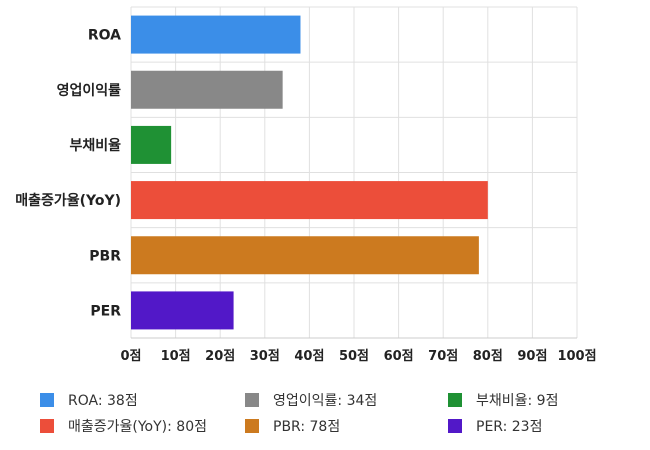 This screenshot has height=450, width=650. I want to click on legend-item-0: ROA: 38점, so click(89, 400).